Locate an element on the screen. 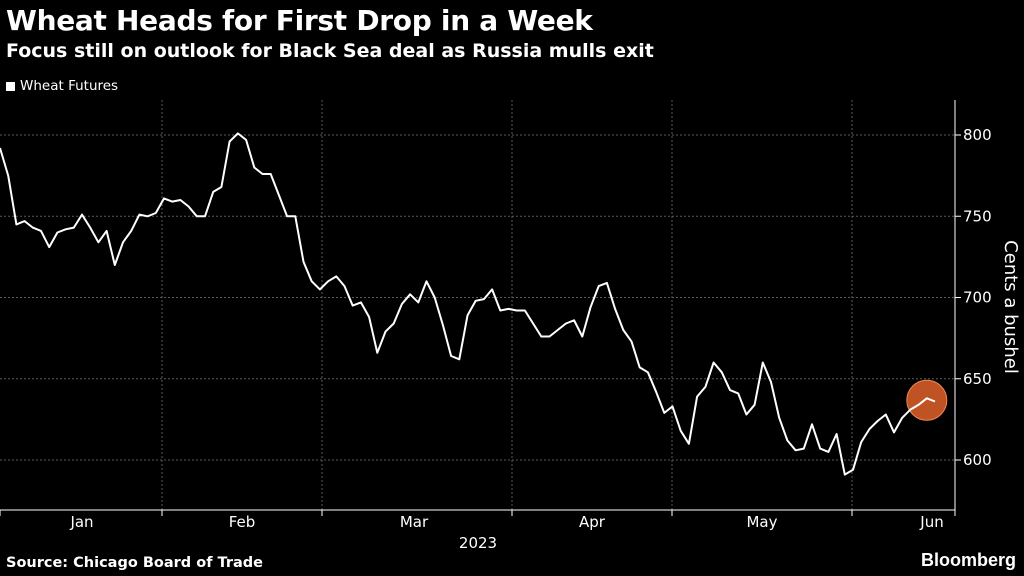 The height and width of the screenshot is (576, 1024). y-tick-label-600: 600 is located at coordinates (977, 460).